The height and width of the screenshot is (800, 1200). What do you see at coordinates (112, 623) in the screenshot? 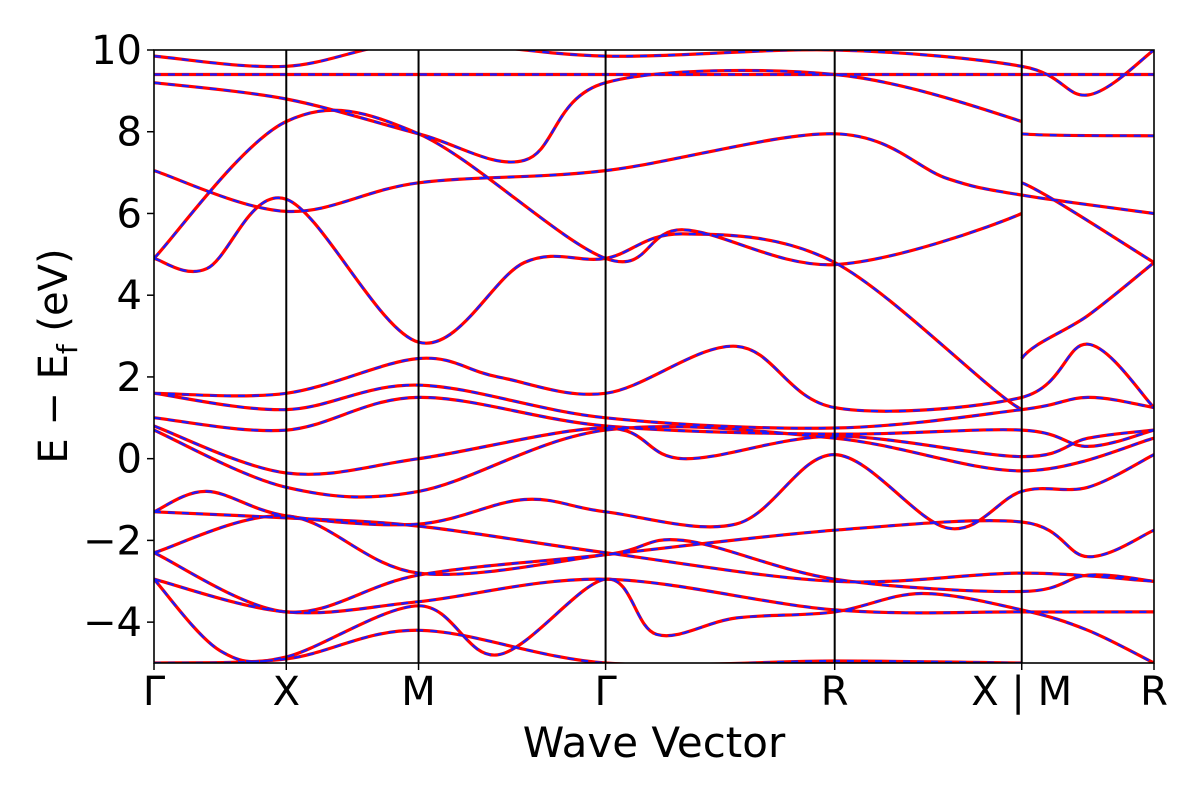
I see `y-tick-label: −4` at bounding box center [112, 623].